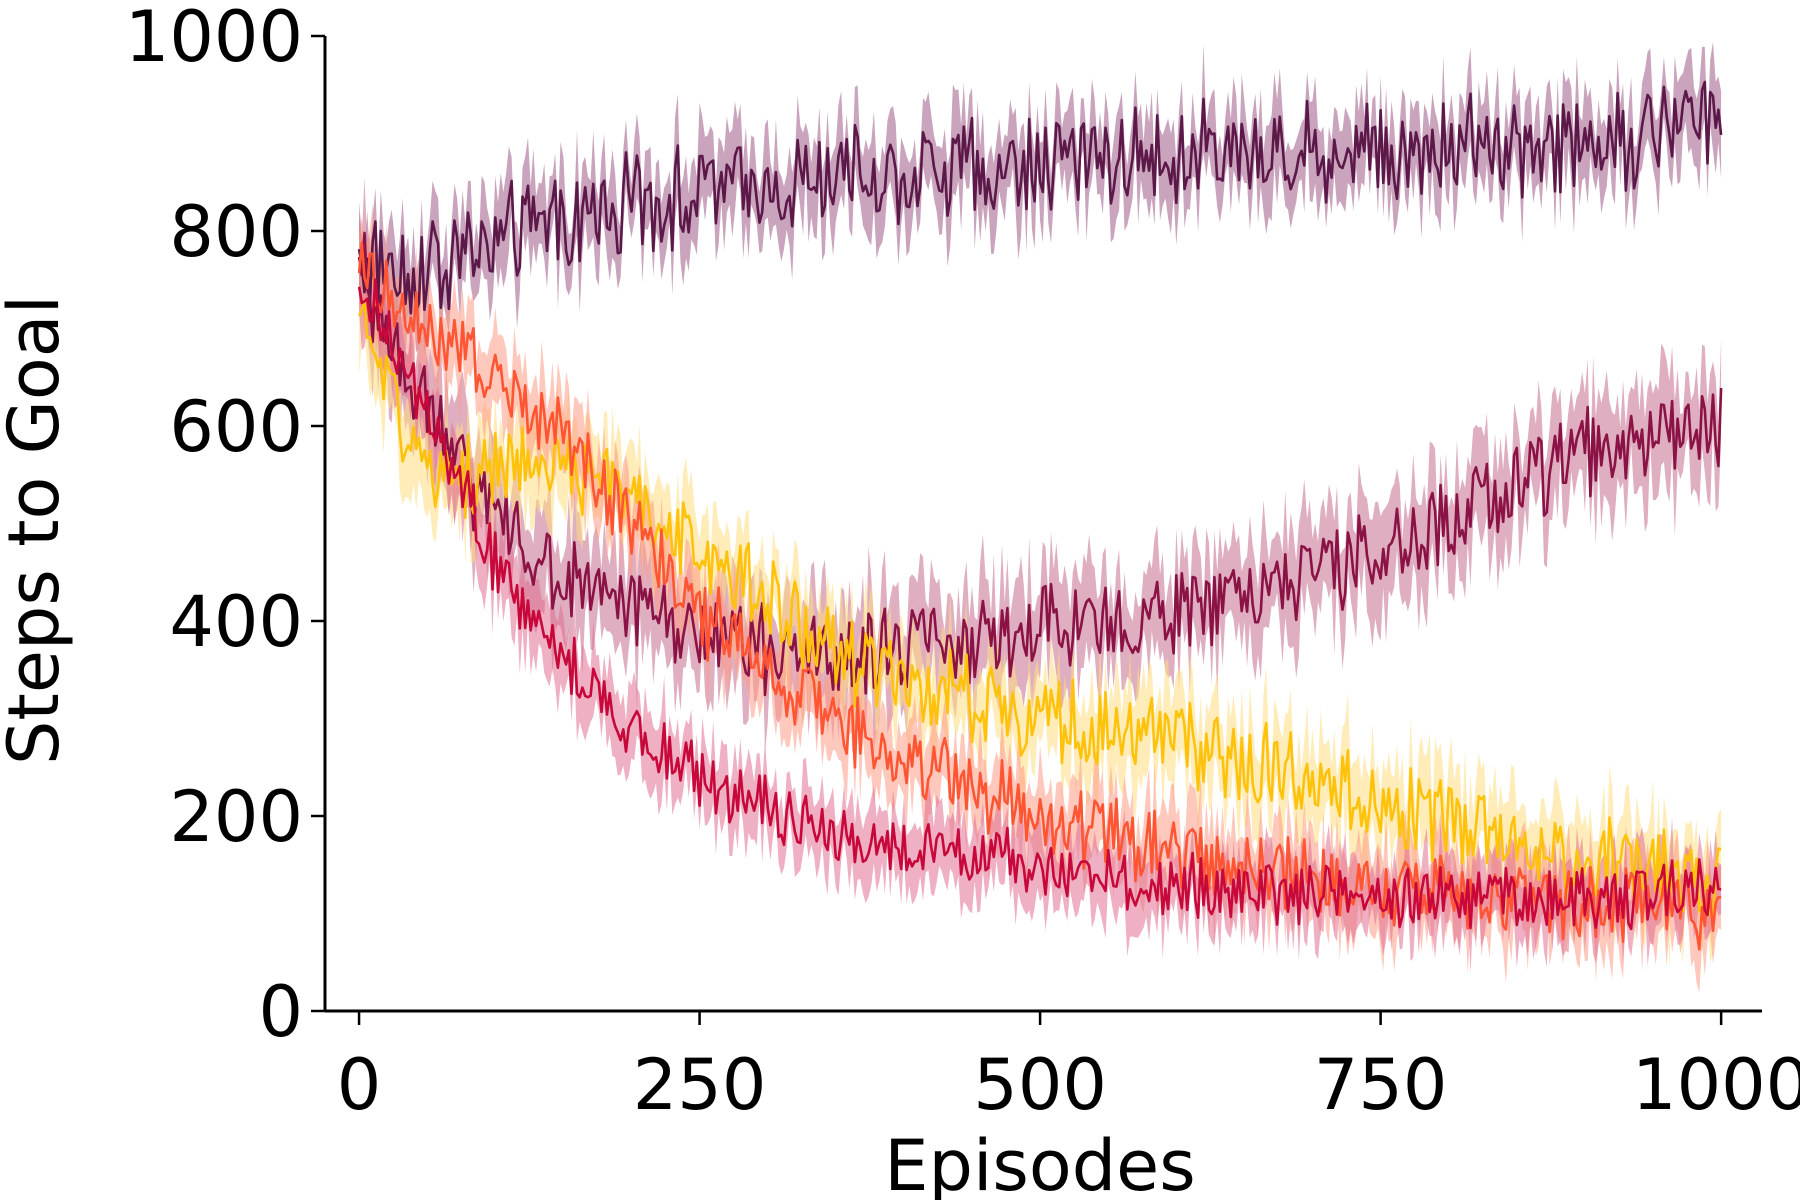  Describe the element at coordinates (225, 526) in the screenshot. I see `y-axis-ticks: 0 200 400 600 800 1000` at that location.